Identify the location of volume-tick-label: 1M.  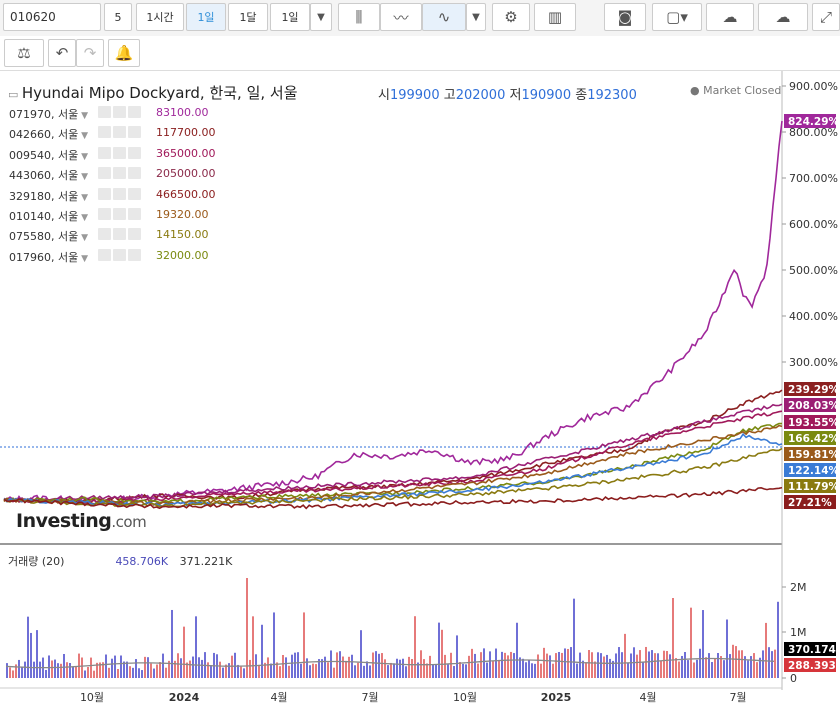
(798, 632).